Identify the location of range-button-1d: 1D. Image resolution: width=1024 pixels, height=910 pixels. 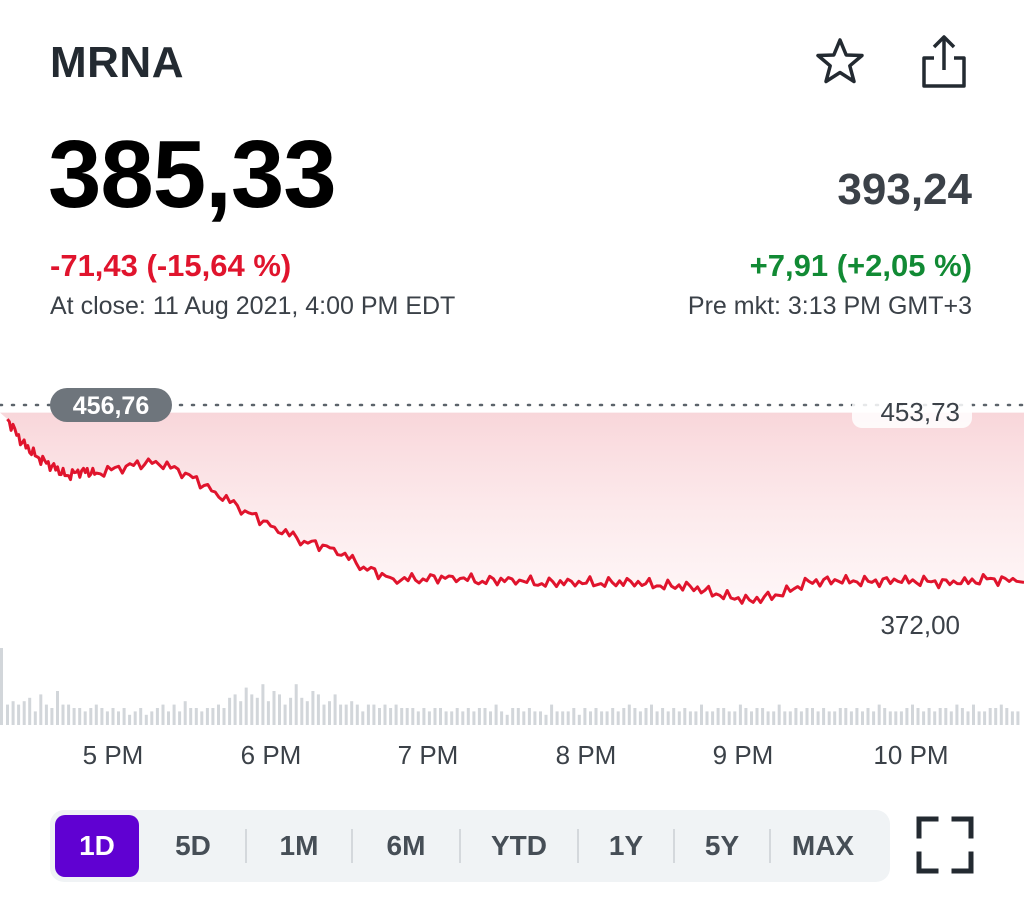
(97, 846).